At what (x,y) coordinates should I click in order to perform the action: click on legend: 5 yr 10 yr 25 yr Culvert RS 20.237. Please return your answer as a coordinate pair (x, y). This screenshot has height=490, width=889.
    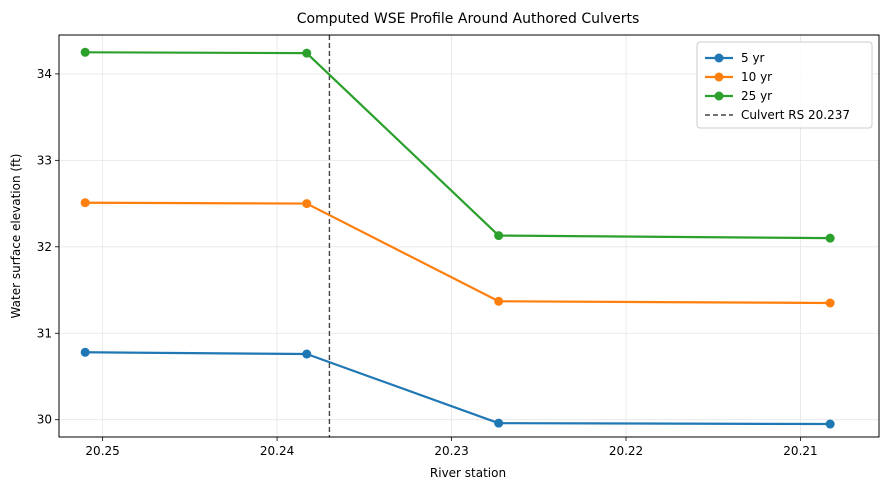
    Looking at the image, I should click on (784, 85).